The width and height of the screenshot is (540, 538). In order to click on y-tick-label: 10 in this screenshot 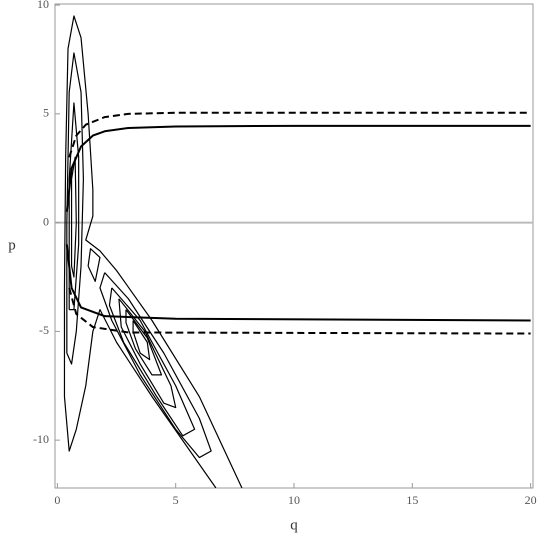, I will do `click(43, 5)`.